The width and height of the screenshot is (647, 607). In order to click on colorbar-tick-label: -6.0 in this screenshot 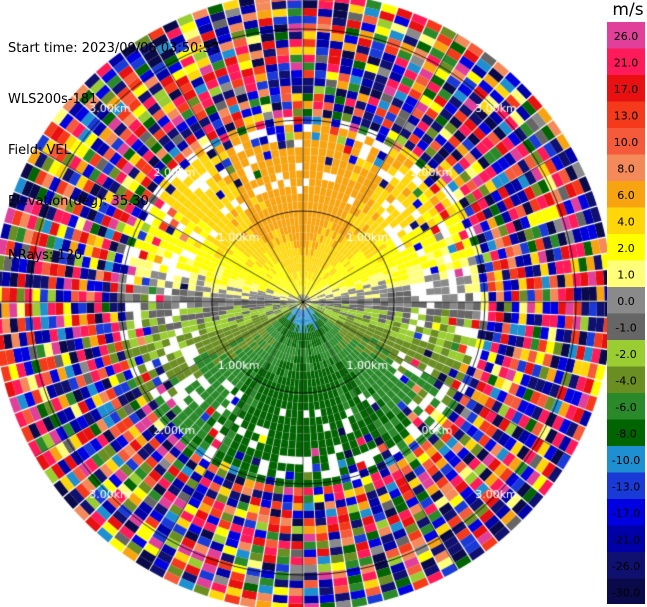, I will do `click(625, 407)`.